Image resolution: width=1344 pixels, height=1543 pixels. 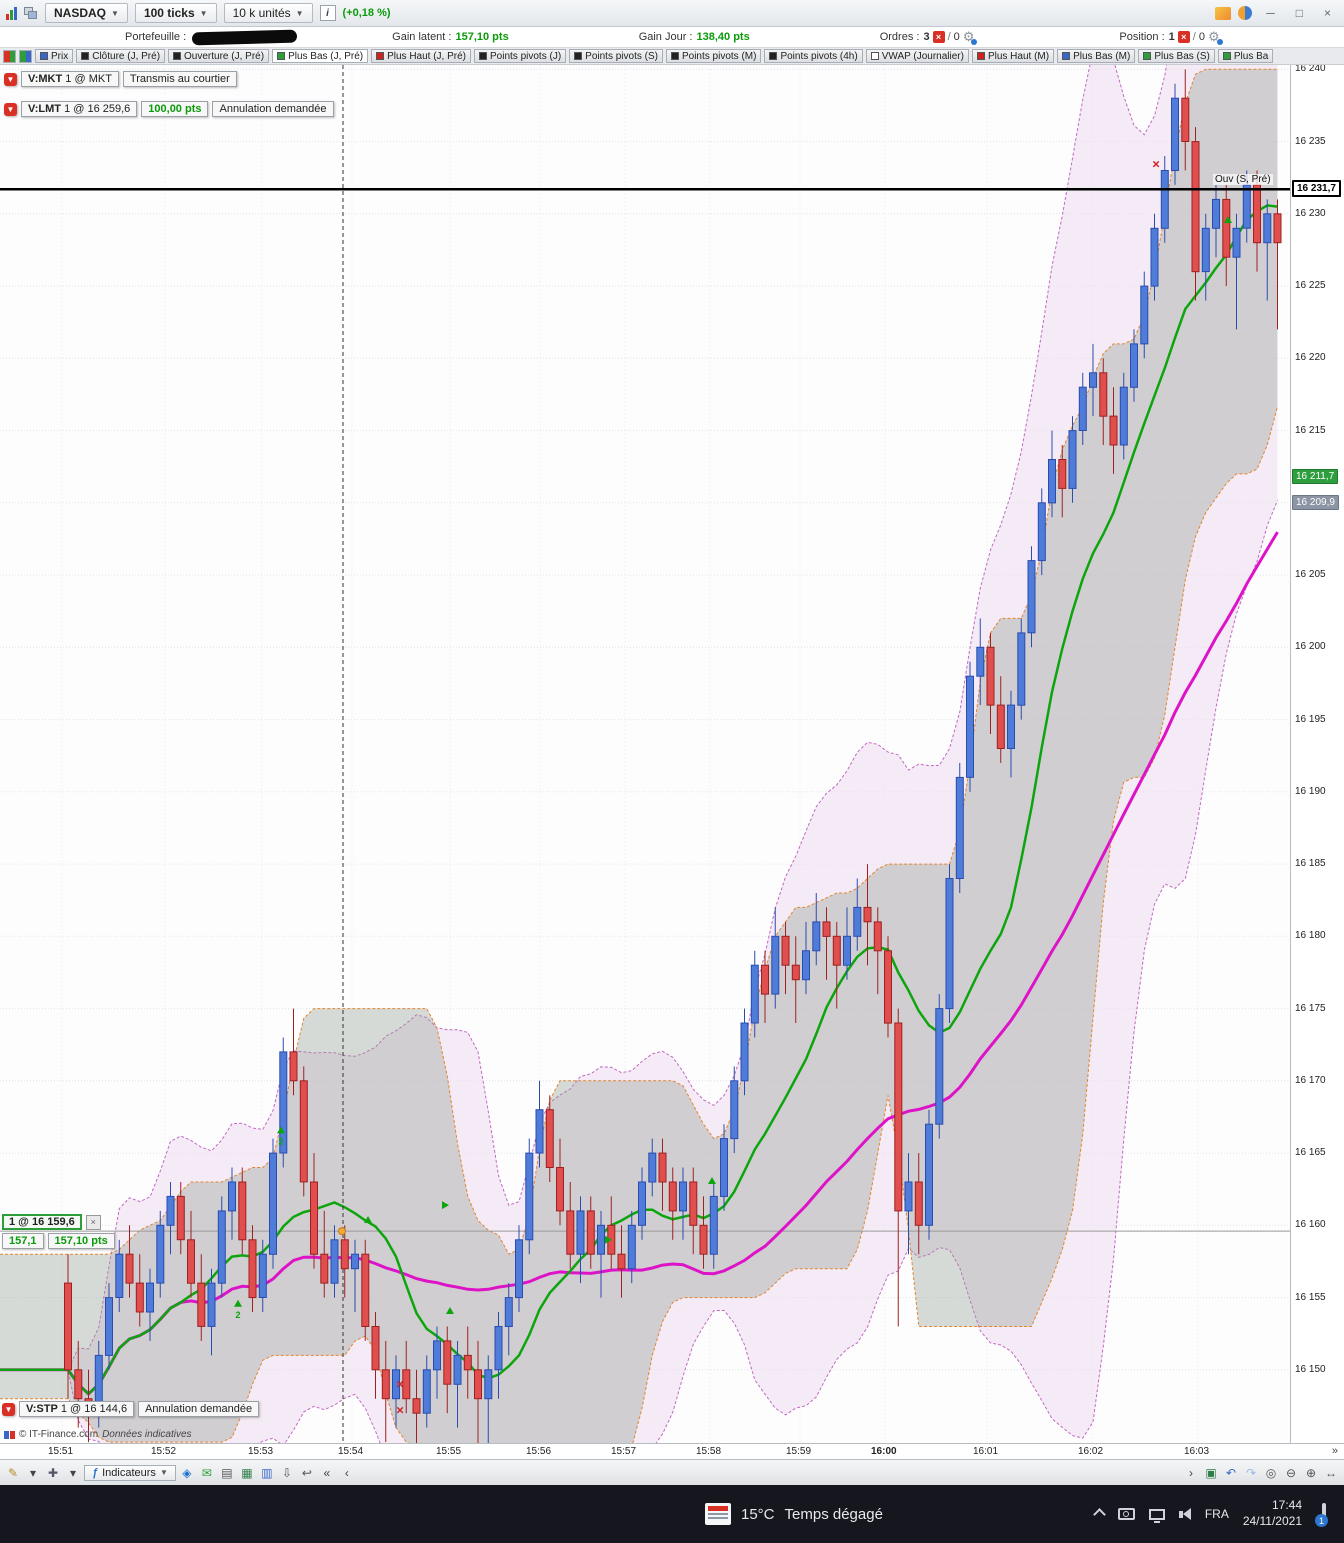 What do you see at coordinates (175, 109) in the screenshot?
I see `order-lmt-pts: 100,00 pts` at bounding box center [175, 109].